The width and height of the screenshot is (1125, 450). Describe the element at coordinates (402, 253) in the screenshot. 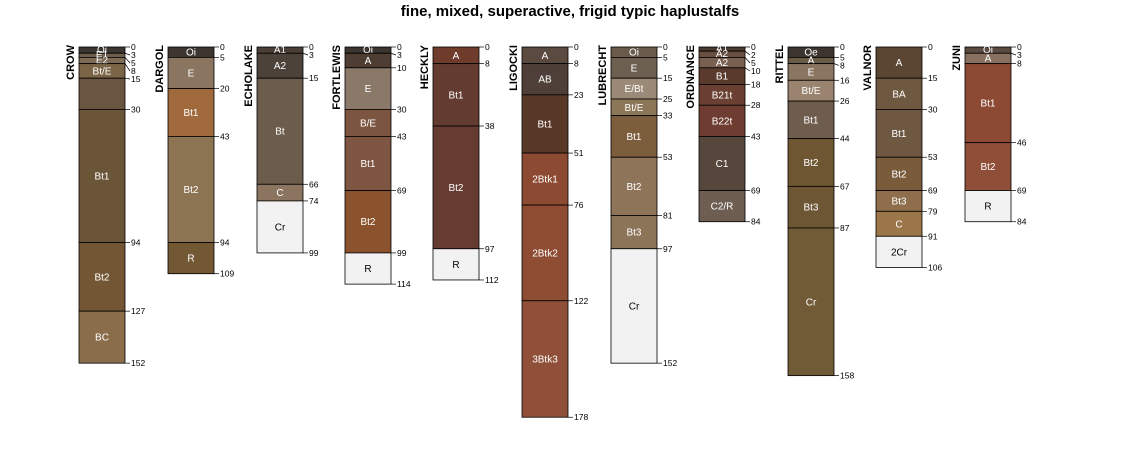

I see `depth-label: 99` at that location.